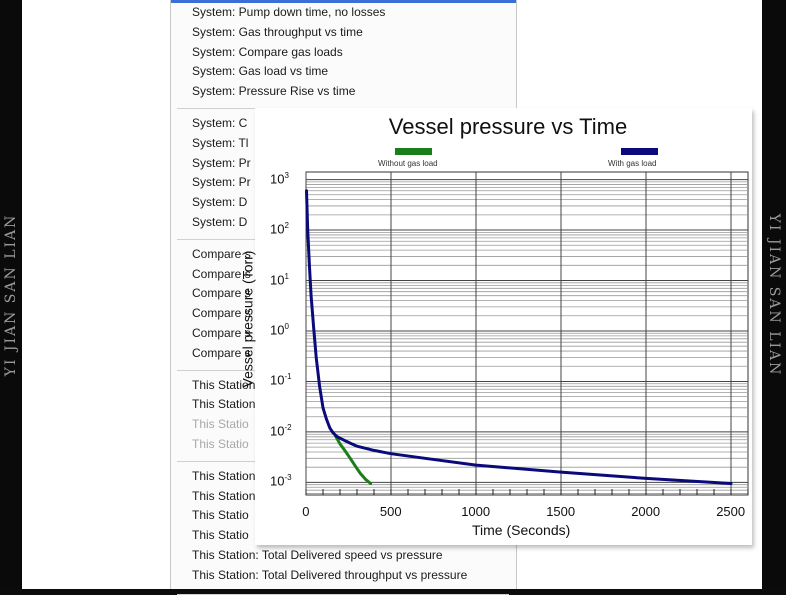 The height and width of the screenshot is (595, 786). I want to click on chart-title: Vessel pressure vs Time, so click(508, 126).